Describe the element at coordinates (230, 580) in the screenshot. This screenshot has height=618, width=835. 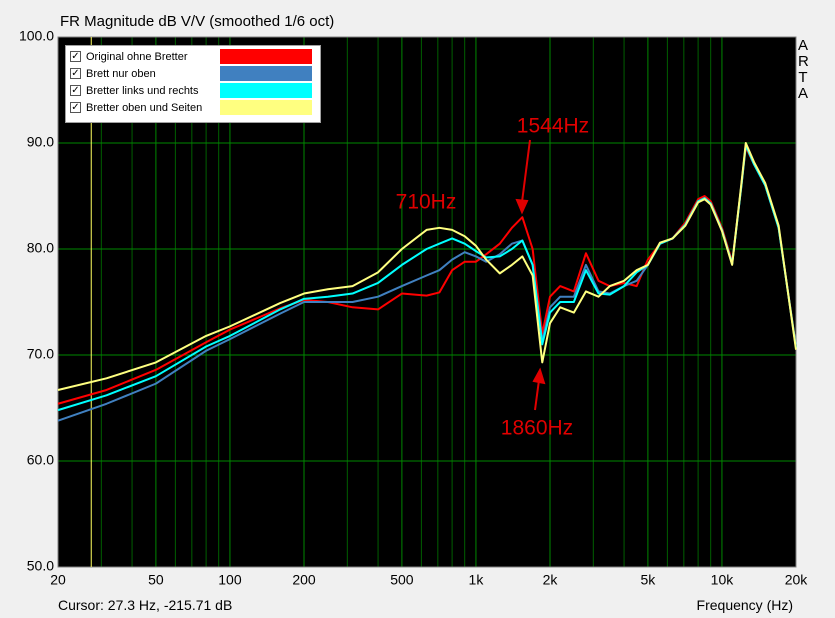
I see `x-tick-label: 100` at that location.